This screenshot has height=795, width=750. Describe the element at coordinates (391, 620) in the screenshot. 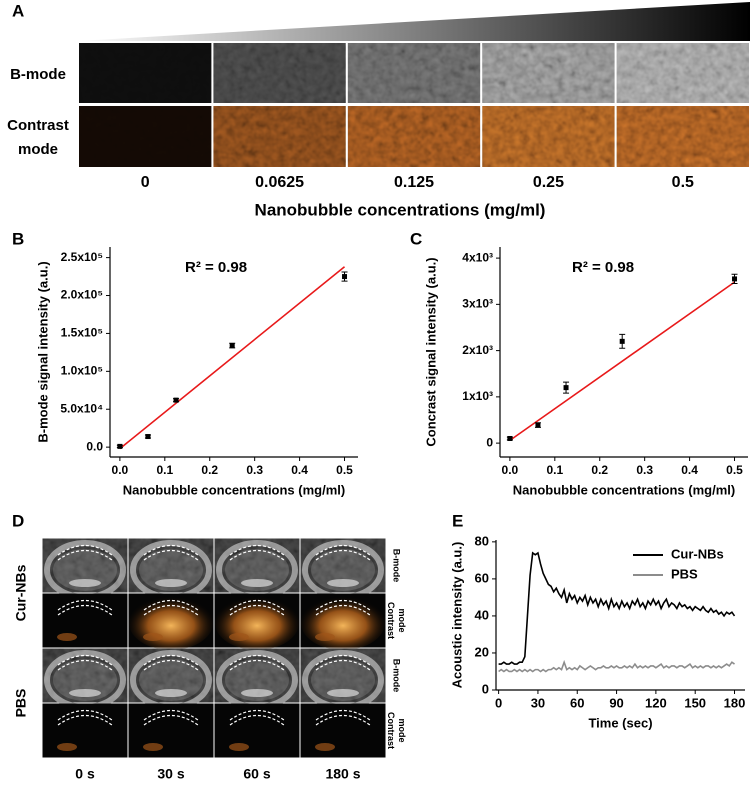

I see `mode-label: Contrast` at that location.